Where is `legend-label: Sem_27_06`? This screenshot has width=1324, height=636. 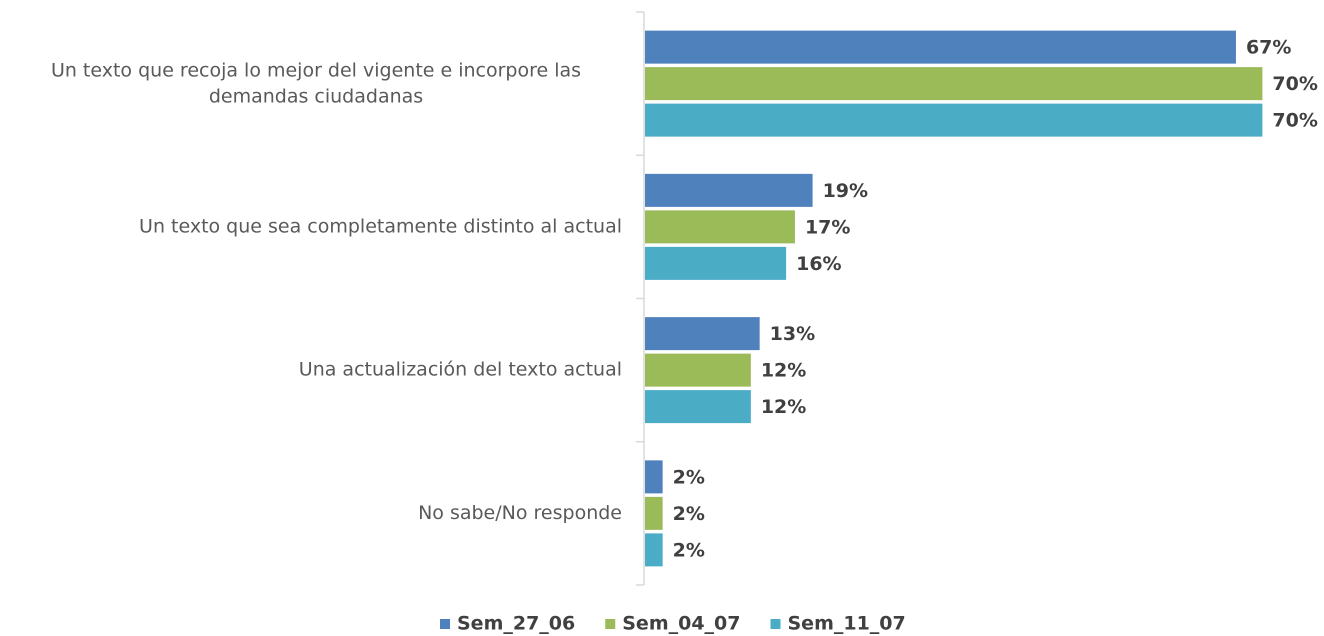 legend-label: Sem_27_06 is located at coordinates (516, 624).